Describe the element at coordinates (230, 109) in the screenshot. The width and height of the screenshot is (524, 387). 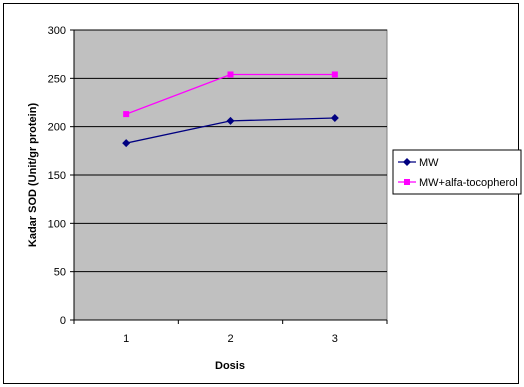
I see `series-layer` at that location.